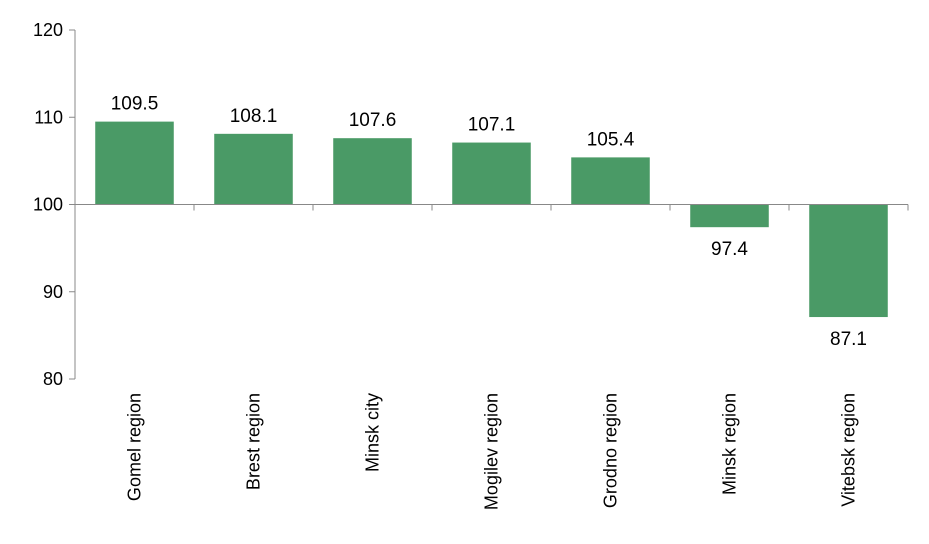 This screenshot has width=929, height=544. Describe the element at coordinates (373, 432) in the screenshot. I see `category-label: Minsk city` at that location.